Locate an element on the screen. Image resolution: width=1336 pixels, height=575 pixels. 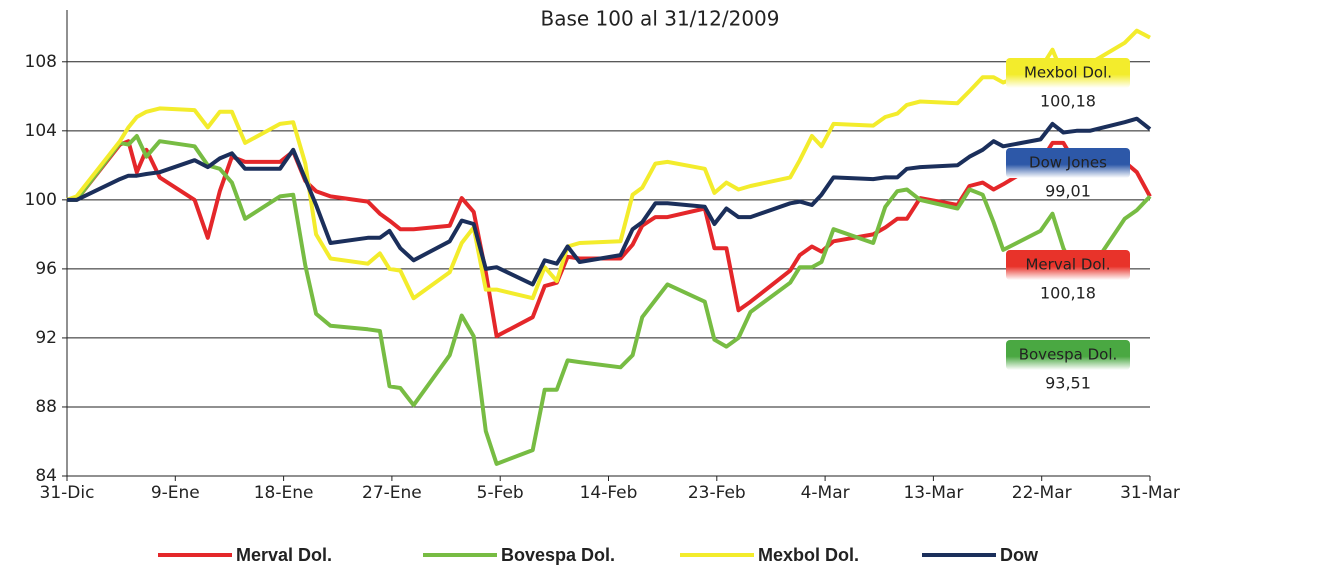
y-tick-label: 96 is located at coordinates (46, 269).